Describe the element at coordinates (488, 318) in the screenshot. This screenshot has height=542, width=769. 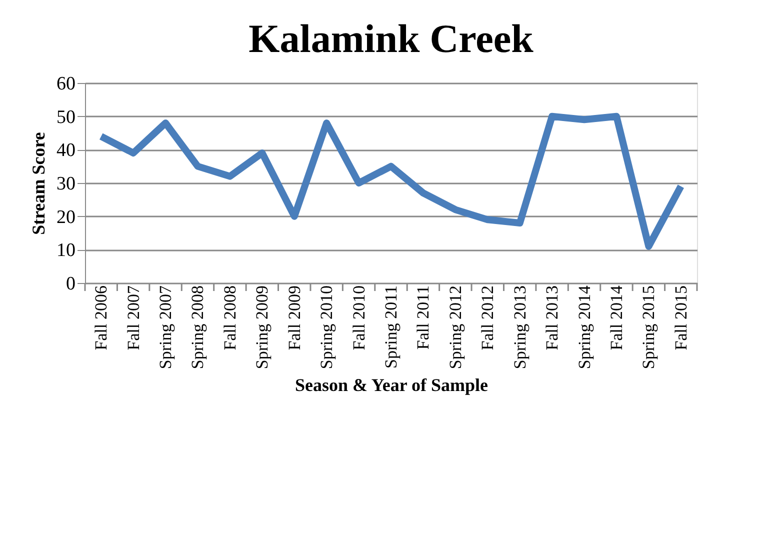
I see `x-tick-label: Fall 2012` at that location.